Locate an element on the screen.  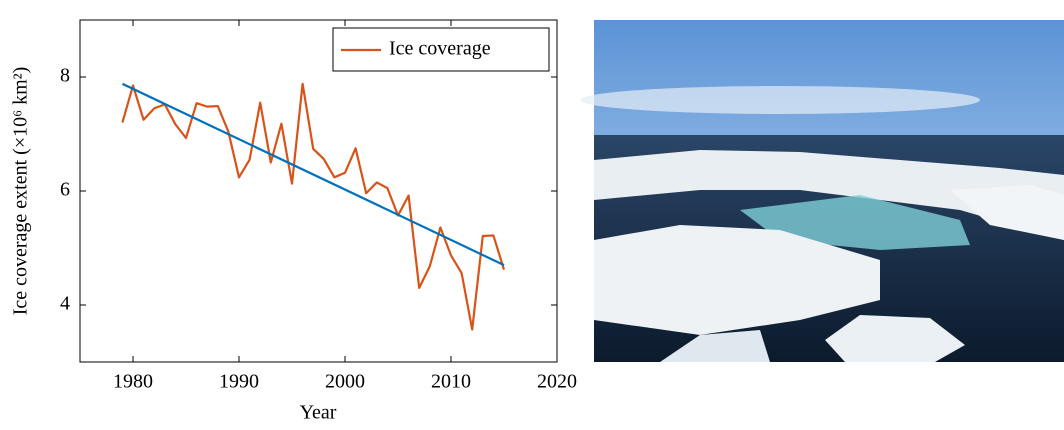
y-tick-label: 6 is located at coordinates (65, 190).